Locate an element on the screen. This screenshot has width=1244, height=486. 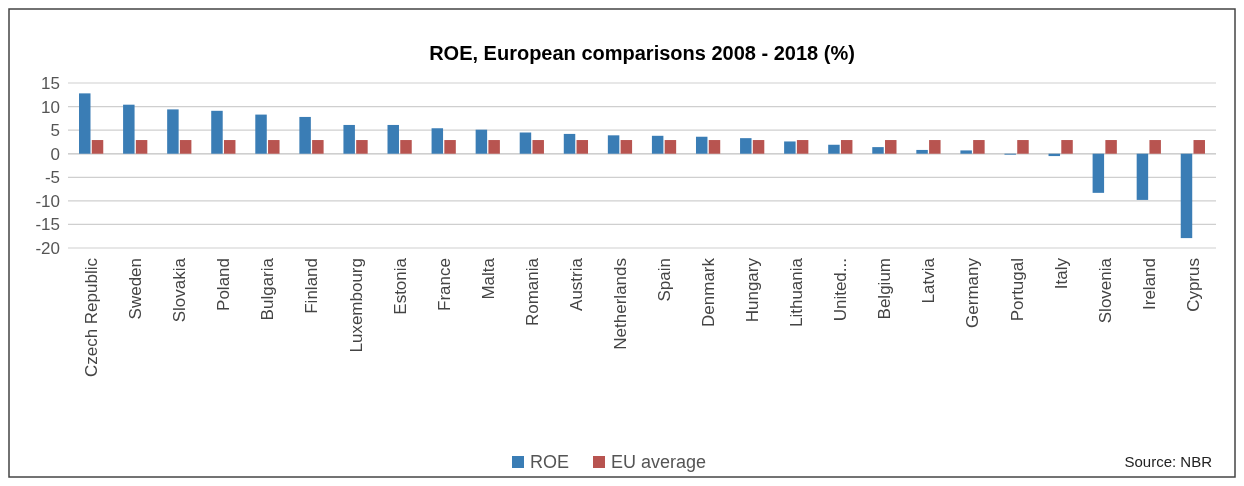
x-tick-label: Lithuania is located at coordinates (797, 292).